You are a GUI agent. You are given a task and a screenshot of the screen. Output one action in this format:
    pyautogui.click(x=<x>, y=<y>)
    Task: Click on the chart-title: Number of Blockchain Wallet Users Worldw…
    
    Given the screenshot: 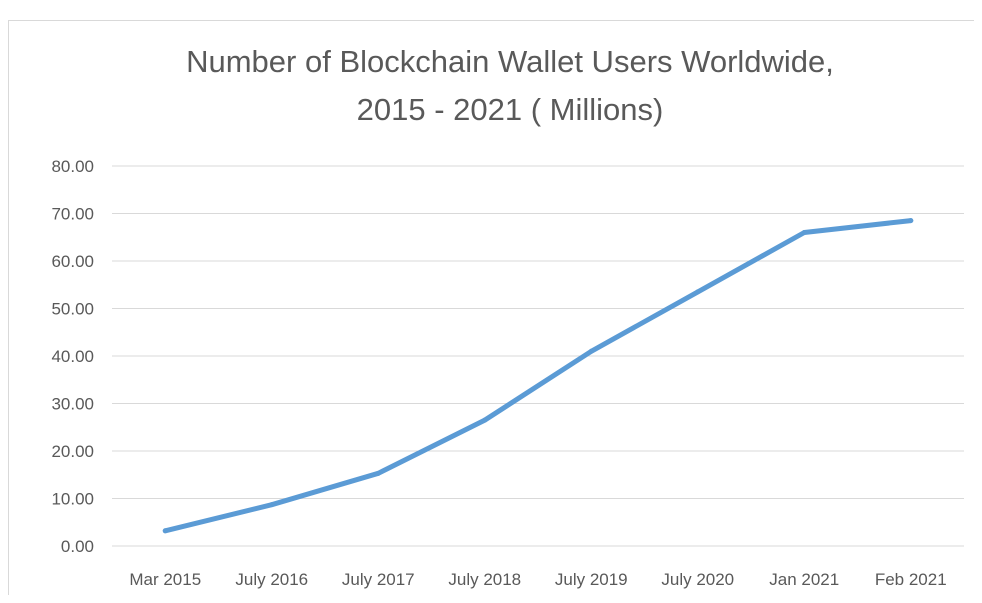 What is the action you would take?
    pyautogui.click(x=510, y=86)
    